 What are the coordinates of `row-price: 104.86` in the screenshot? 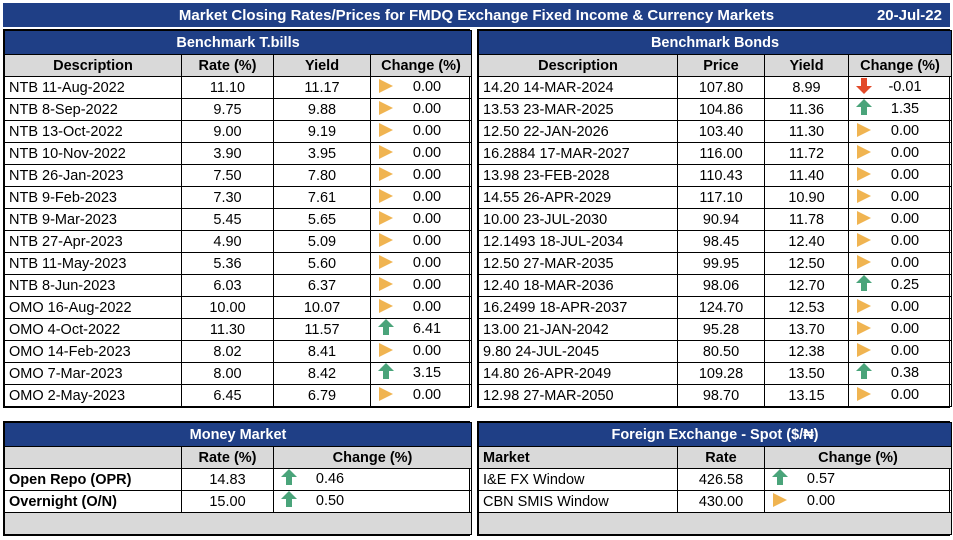 It's located at (721, 109).